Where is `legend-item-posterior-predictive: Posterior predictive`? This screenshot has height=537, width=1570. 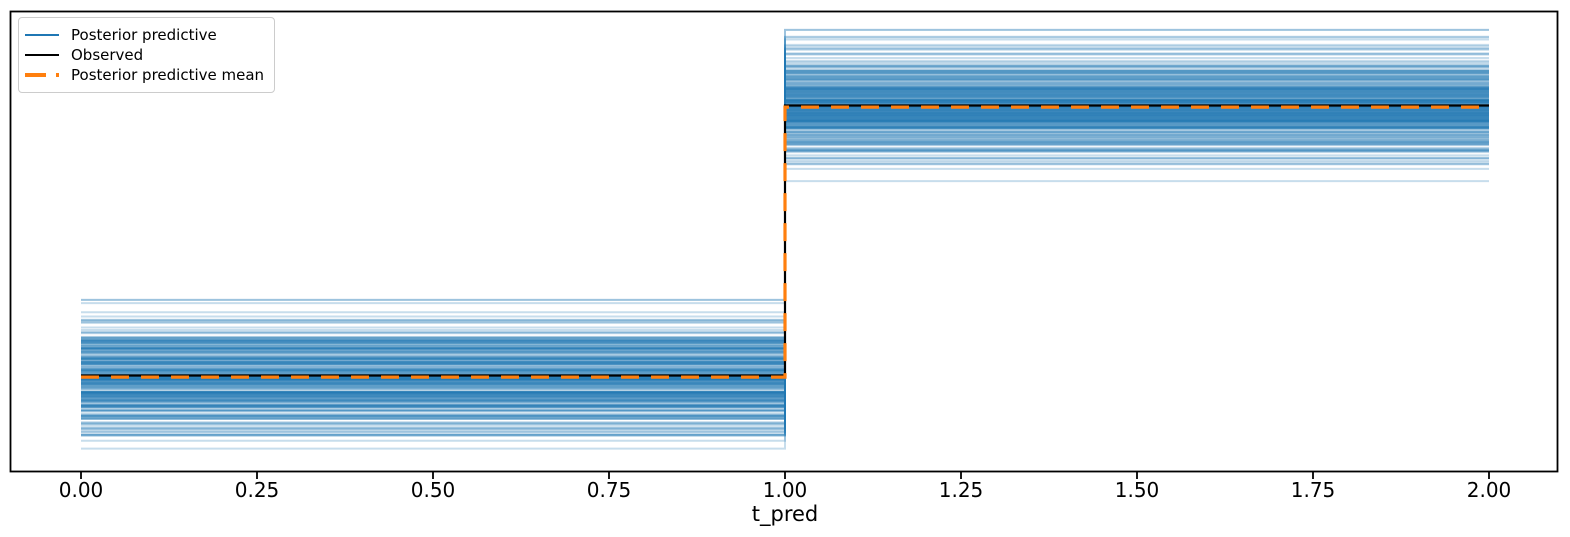
legend-item-posterior-predictive: Posterior predictive is located at coordinates (144, 35).